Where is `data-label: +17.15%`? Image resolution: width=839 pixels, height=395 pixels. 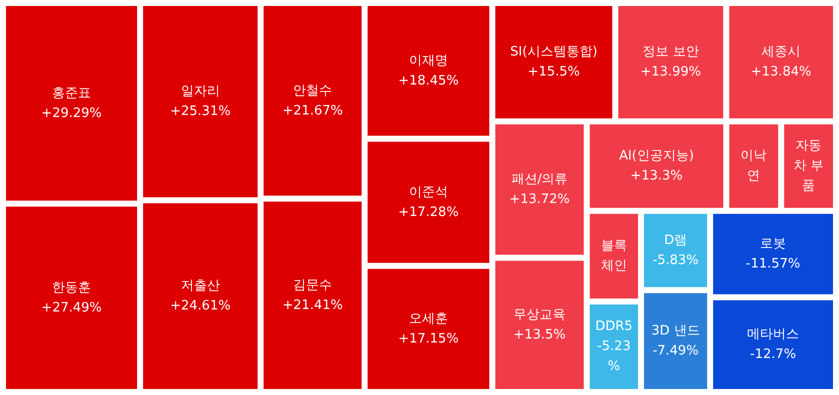 data-label: +17.15% is located at coordinates (428, 338).